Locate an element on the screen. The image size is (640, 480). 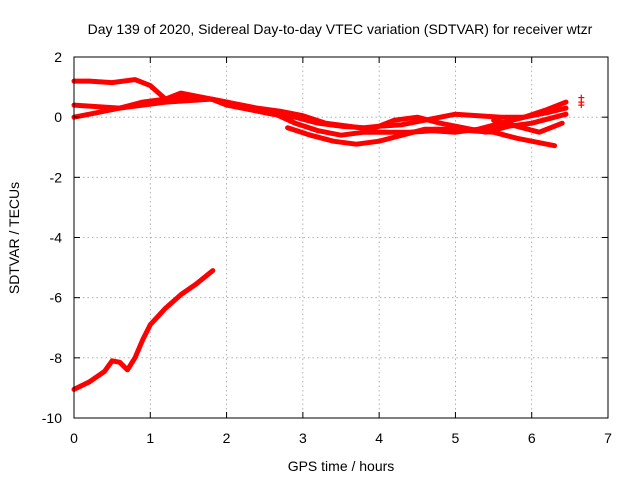
y-tick-label: -2 is located at coordinates (56, 177).